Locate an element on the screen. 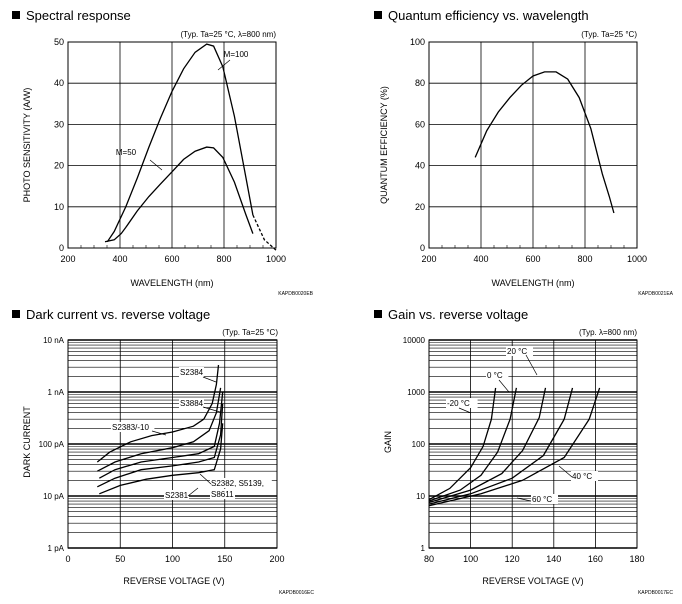 The height and width of the screenshot is (604, 682). x-tick-label: 180 is located at coordinates (636, 559).